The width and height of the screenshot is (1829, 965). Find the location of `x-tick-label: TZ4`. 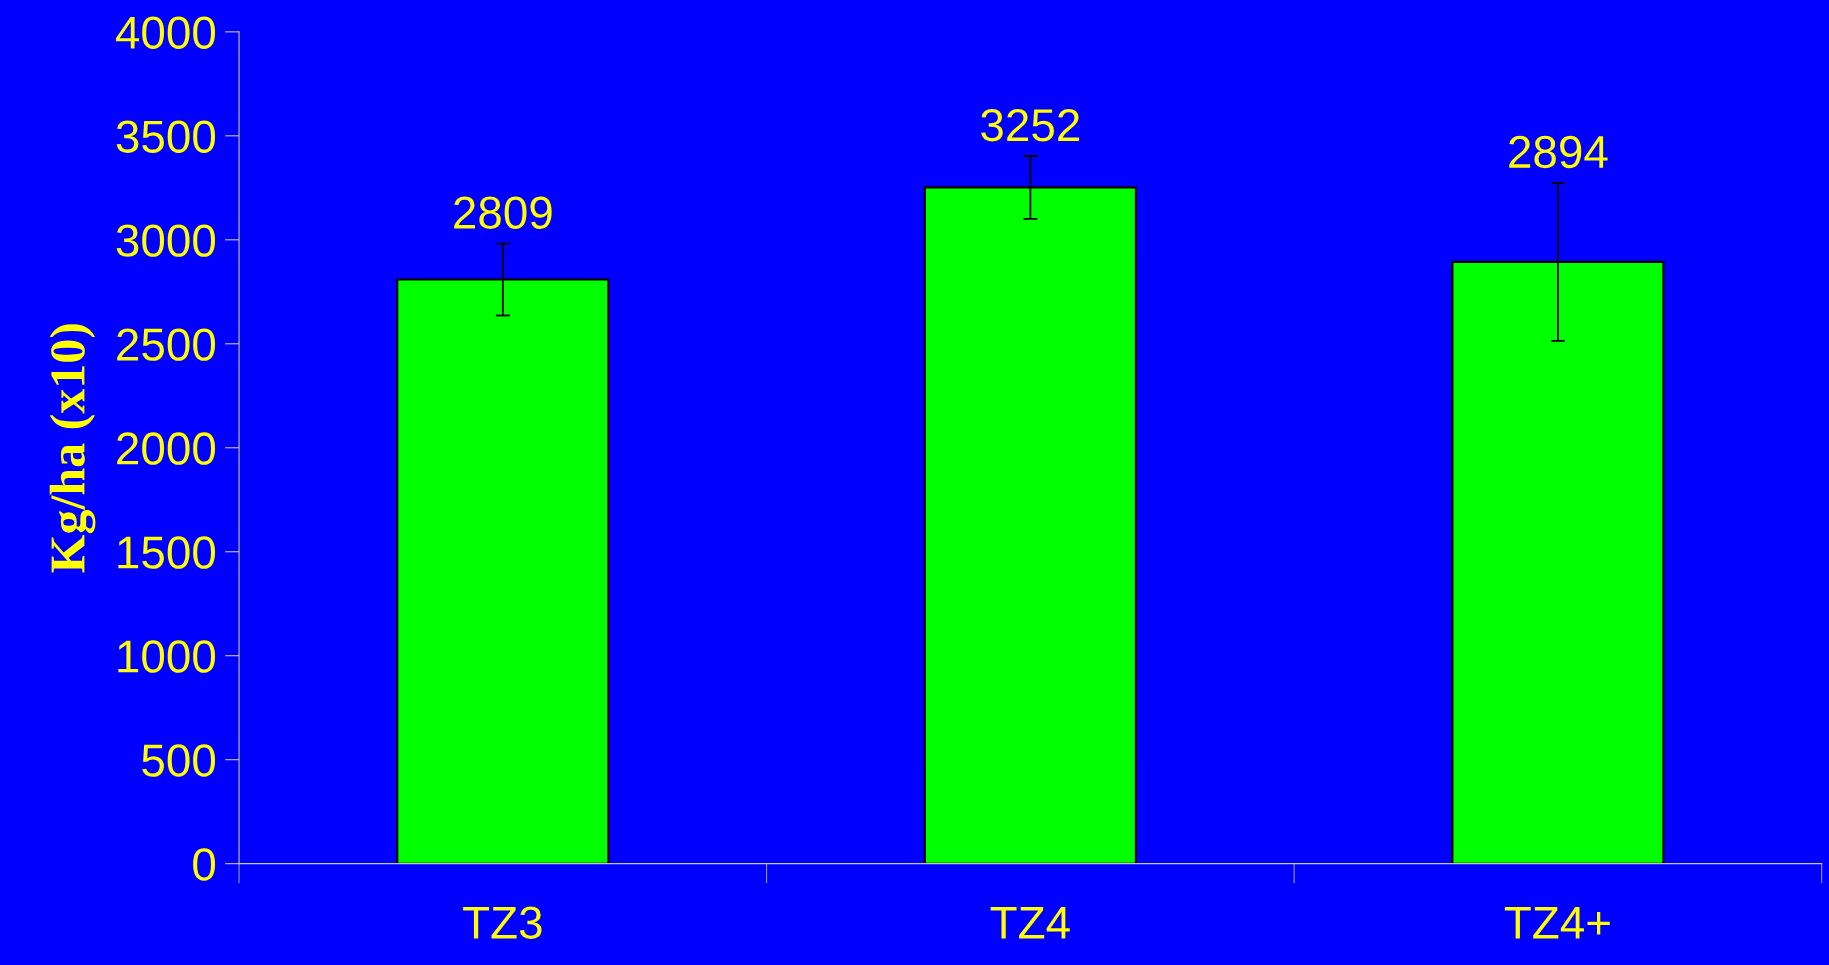

x-tick-label: TZ4 is located at coordinates (1030, 923).